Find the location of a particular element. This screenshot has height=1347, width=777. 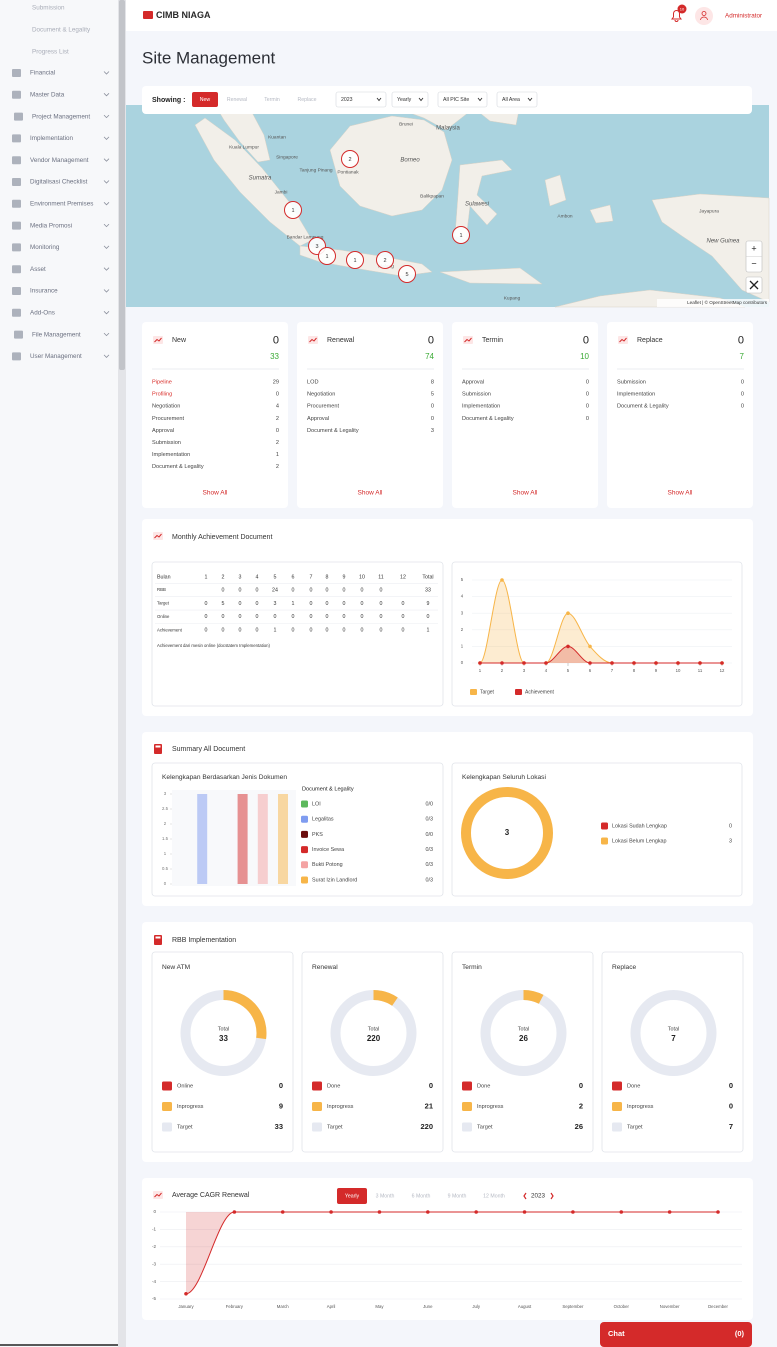

menu-item: Implementation is located at coordinates (52, 138).